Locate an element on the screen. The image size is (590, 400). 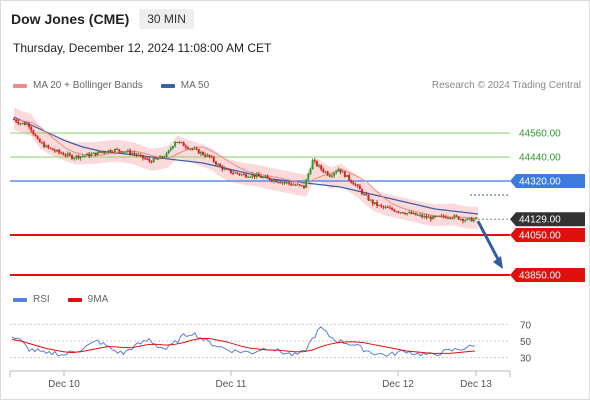
level-tag-44129.00 is located at coordinates (547, 219).